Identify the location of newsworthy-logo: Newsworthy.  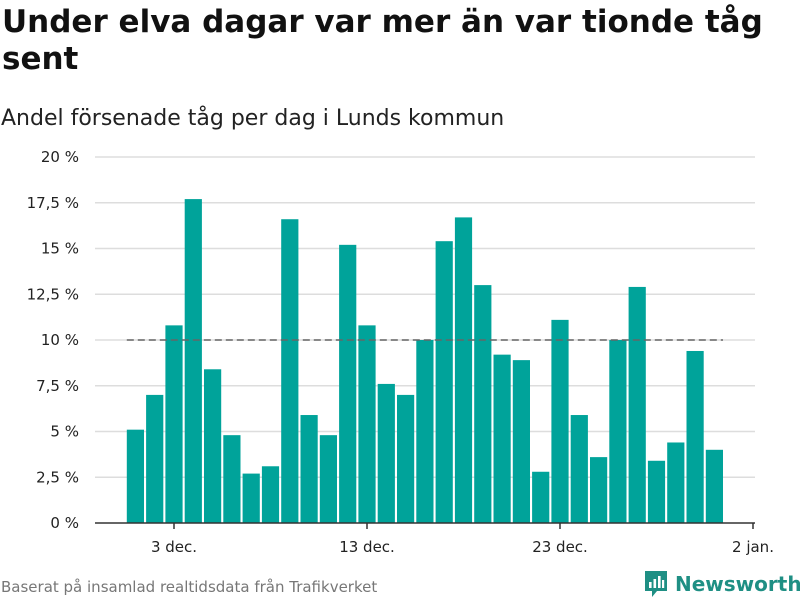
(721, 584).